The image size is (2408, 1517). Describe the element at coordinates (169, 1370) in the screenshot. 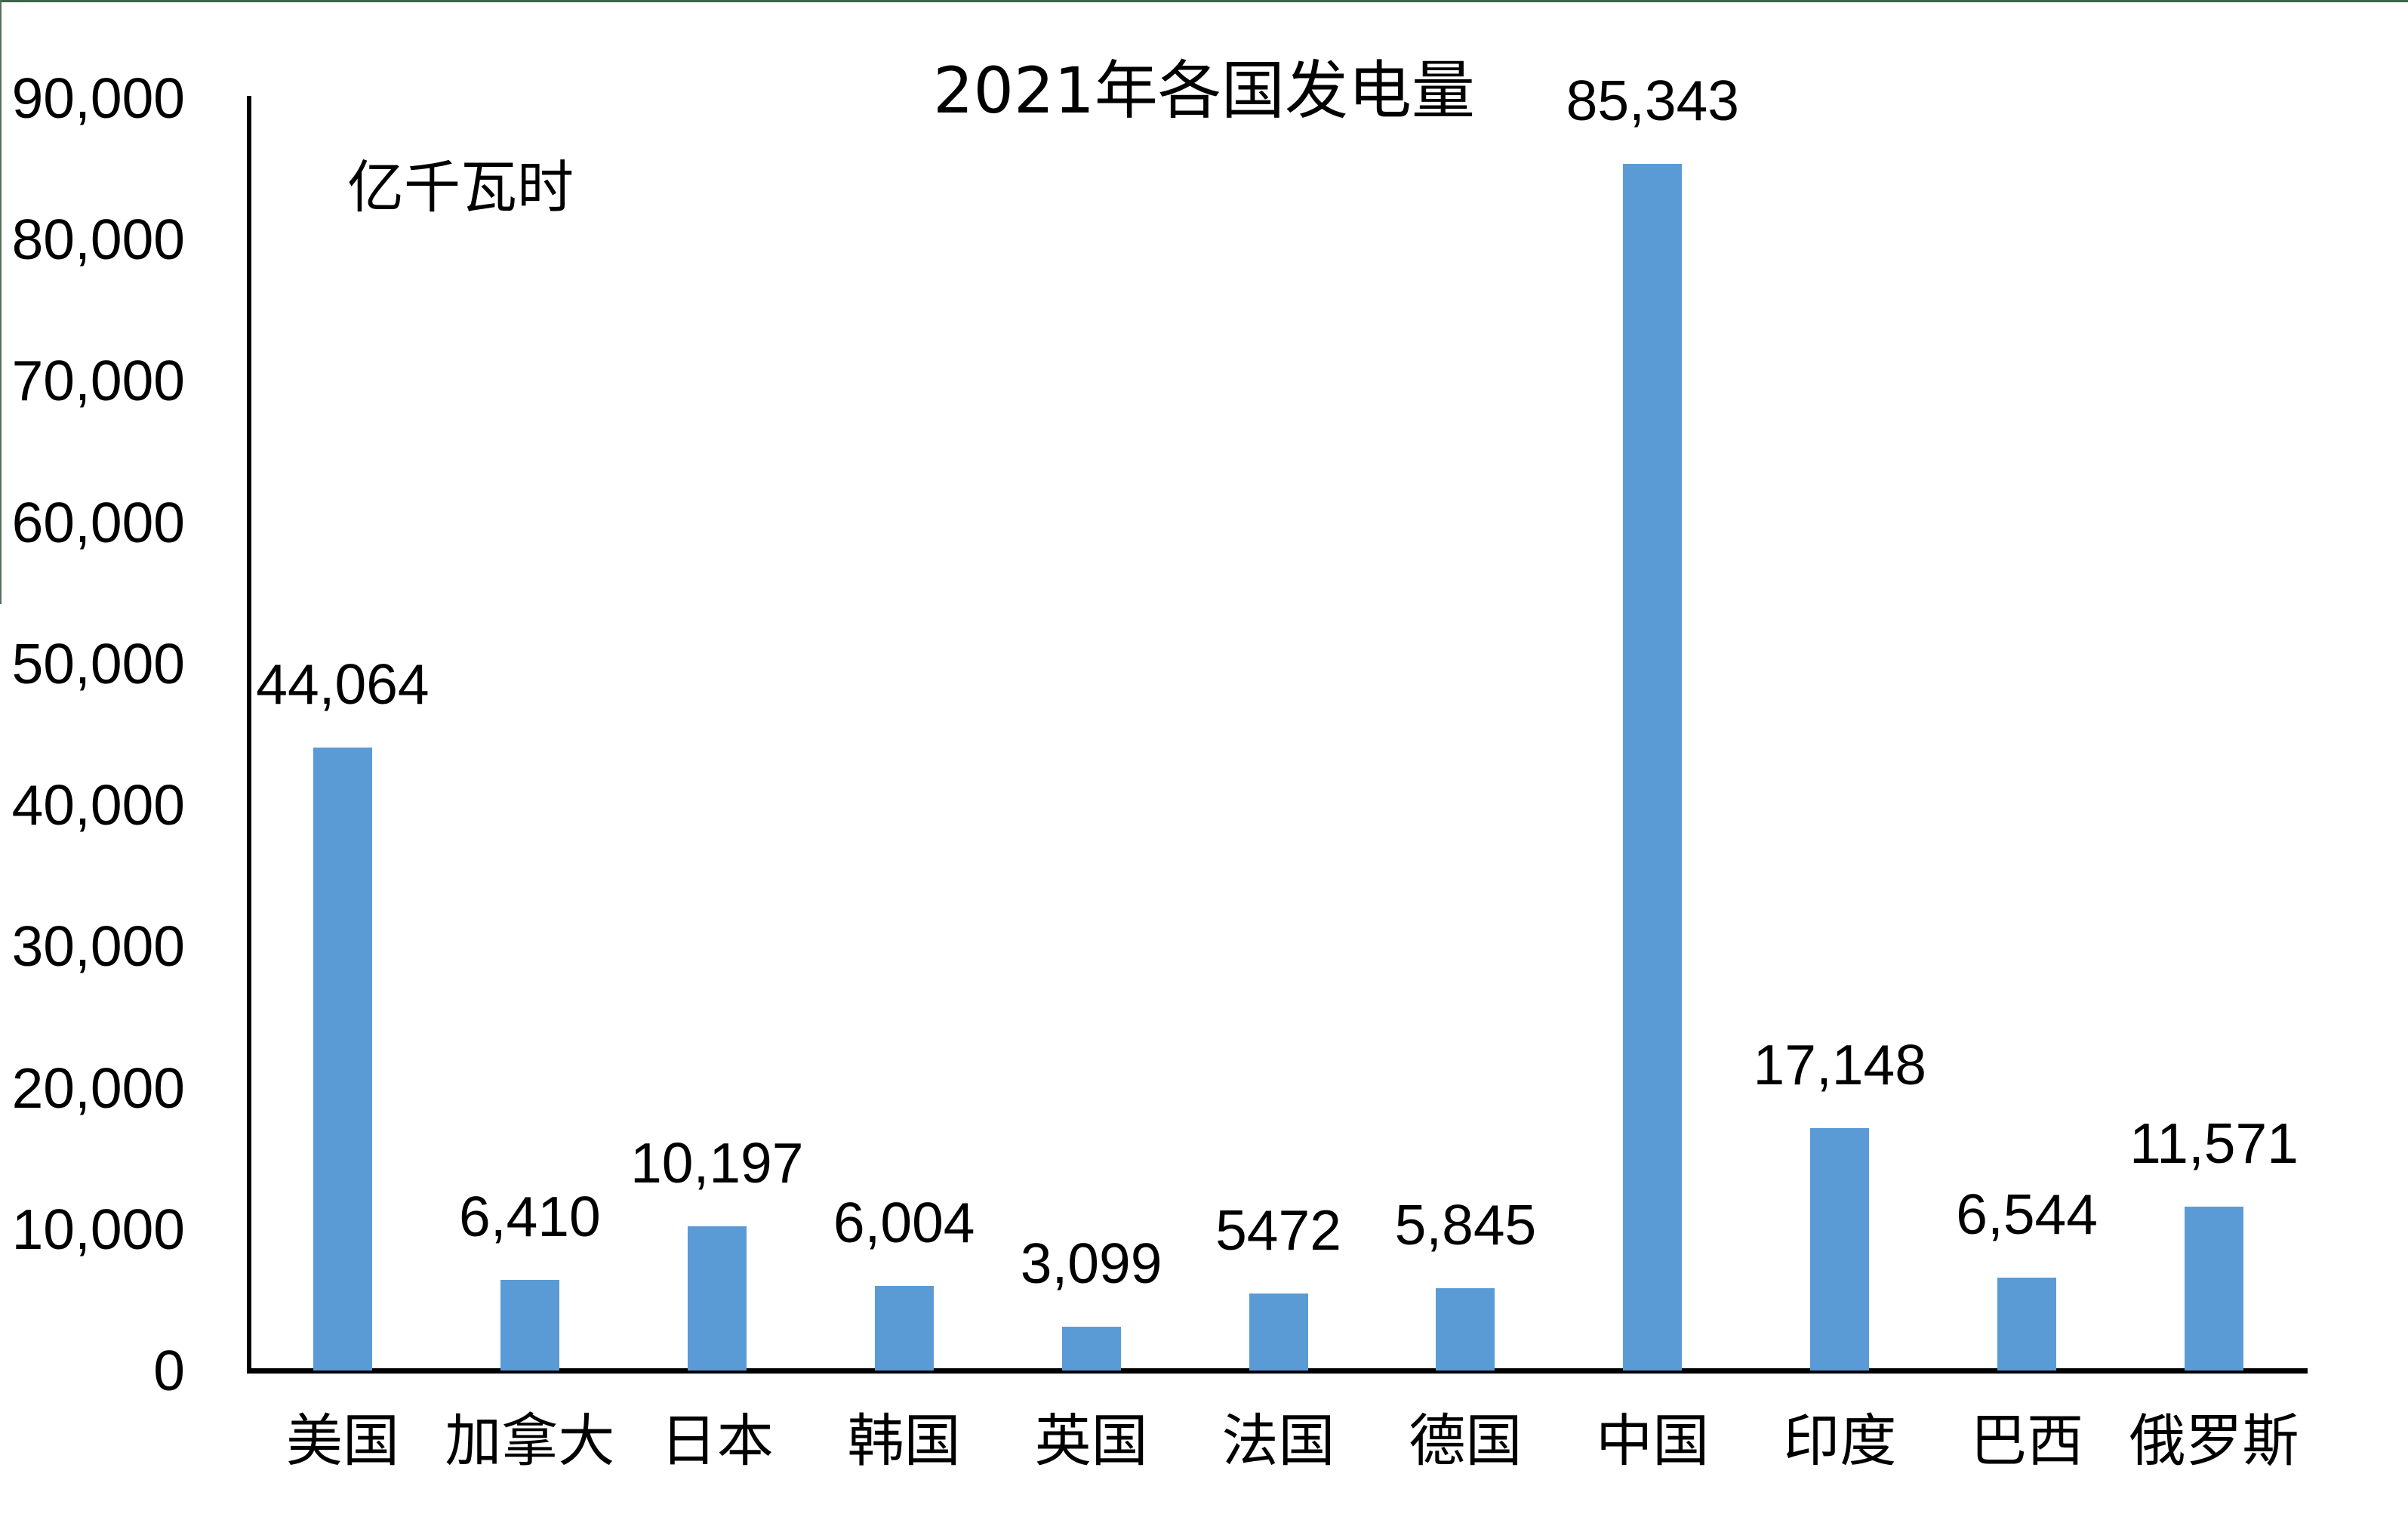

I see `y-axis-tick-label: 0` at that location.